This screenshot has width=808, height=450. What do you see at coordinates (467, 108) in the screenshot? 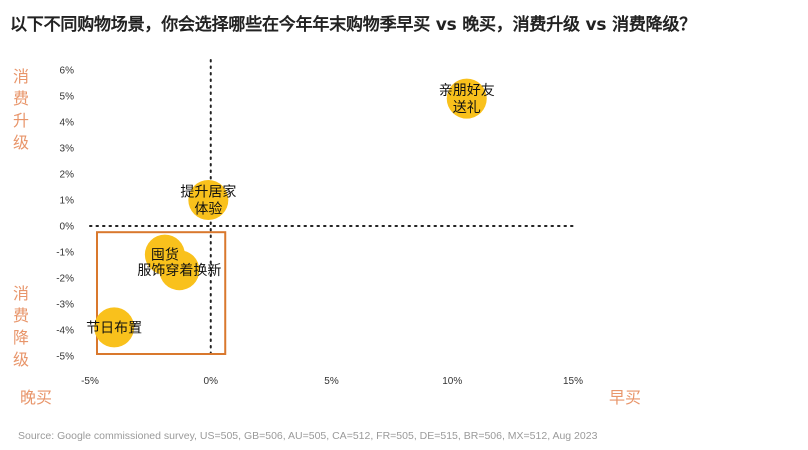
I see `data-label: 送礼` at bounding box center [467, 108].